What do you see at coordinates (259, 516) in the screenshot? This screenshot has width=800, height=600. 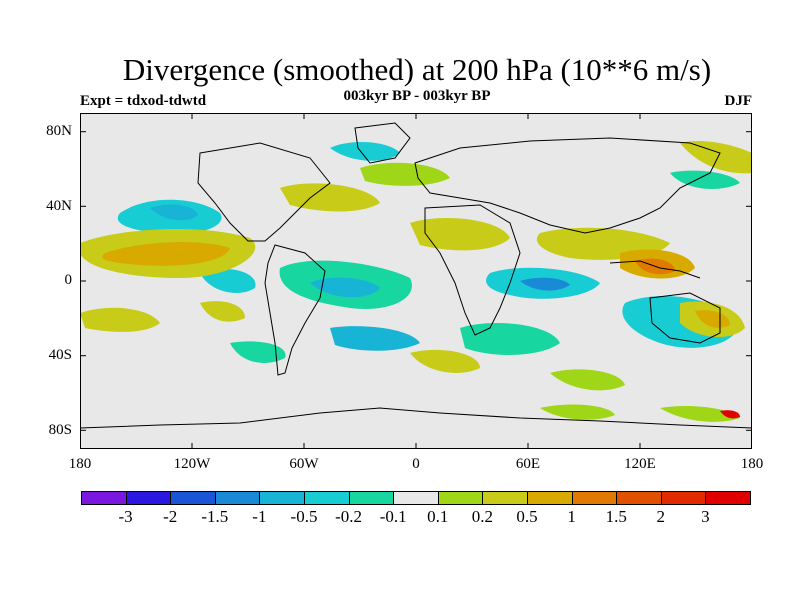 I see `colorbar-label: -1` at bounding box center [259, 516].